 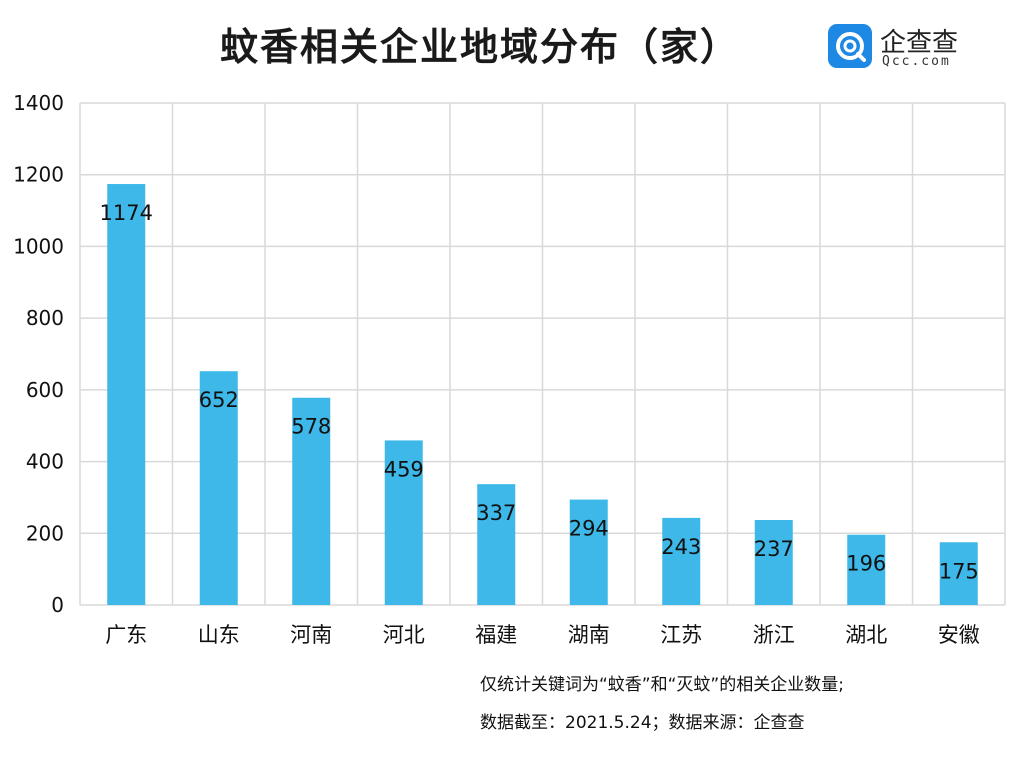 What do you see at coordinates (681, 635) in the screenshot?
I see `x-tick-label: 江苏` at bounding box center [681, 635].